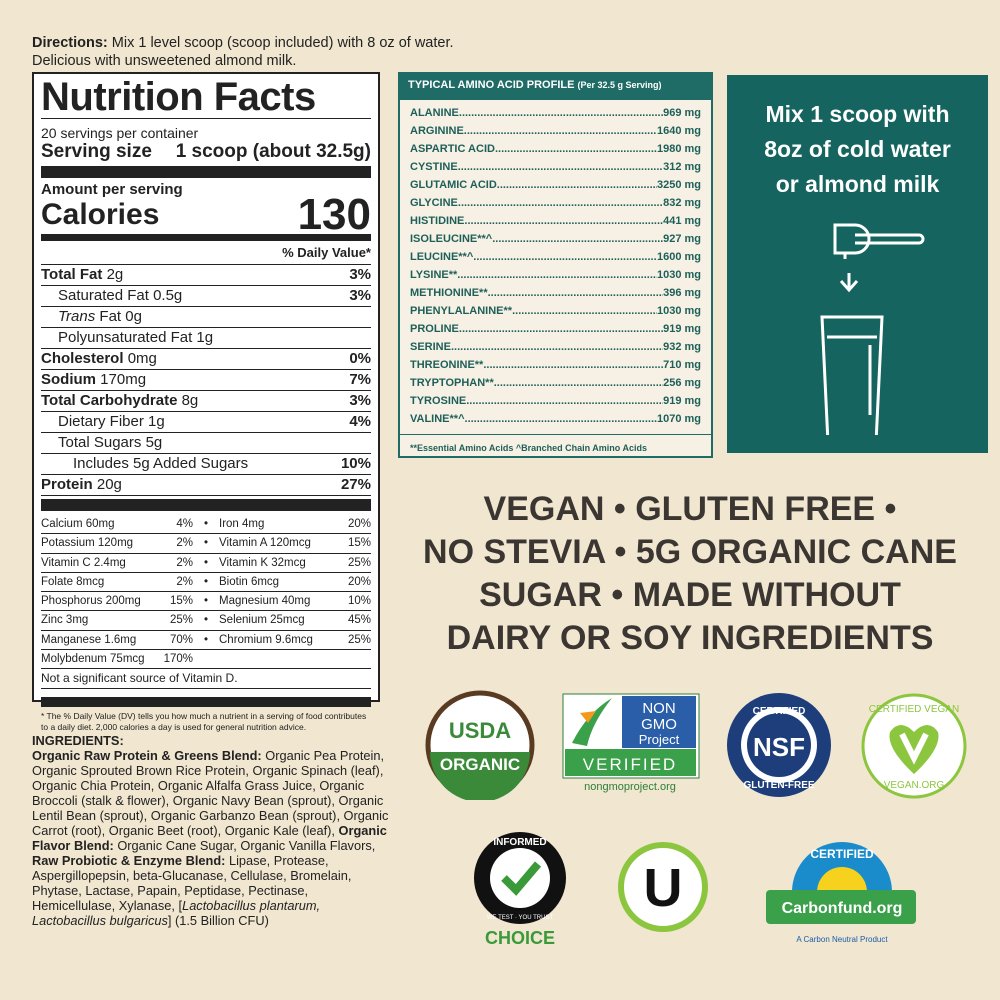  I want to click on svg-text: NON, so click(658, 708).